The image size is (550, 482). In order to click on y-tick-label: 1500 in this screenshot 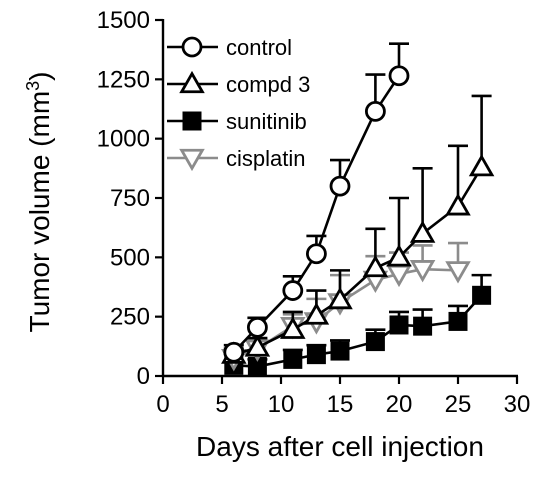, I will do `click(123, 20)`.